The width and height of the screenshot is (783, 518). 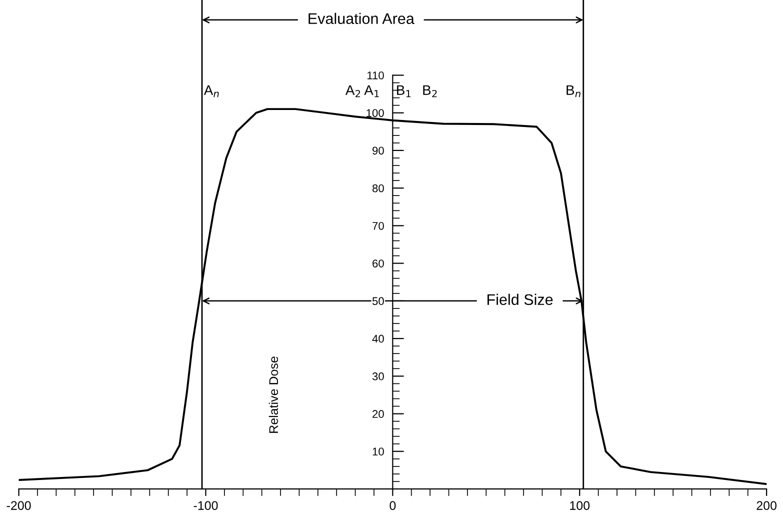 What do you see at coordinates (378, 414) in the screenshot?
I see `y-tick-label: 20` at bounding box center [378, 414].